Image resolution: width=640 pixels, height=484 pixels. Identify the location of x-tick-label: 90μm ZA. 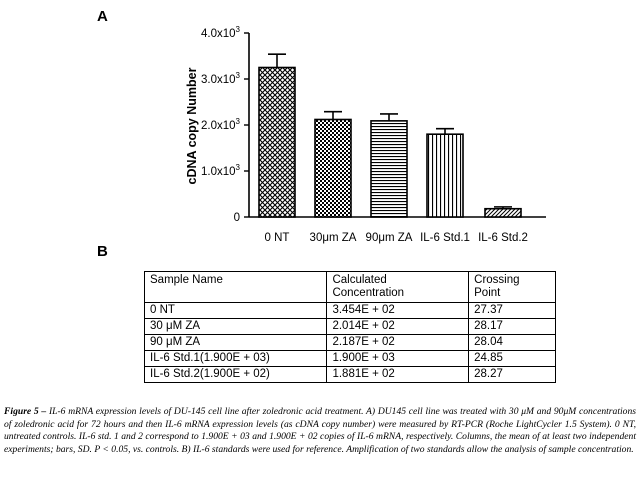
(389, 238).